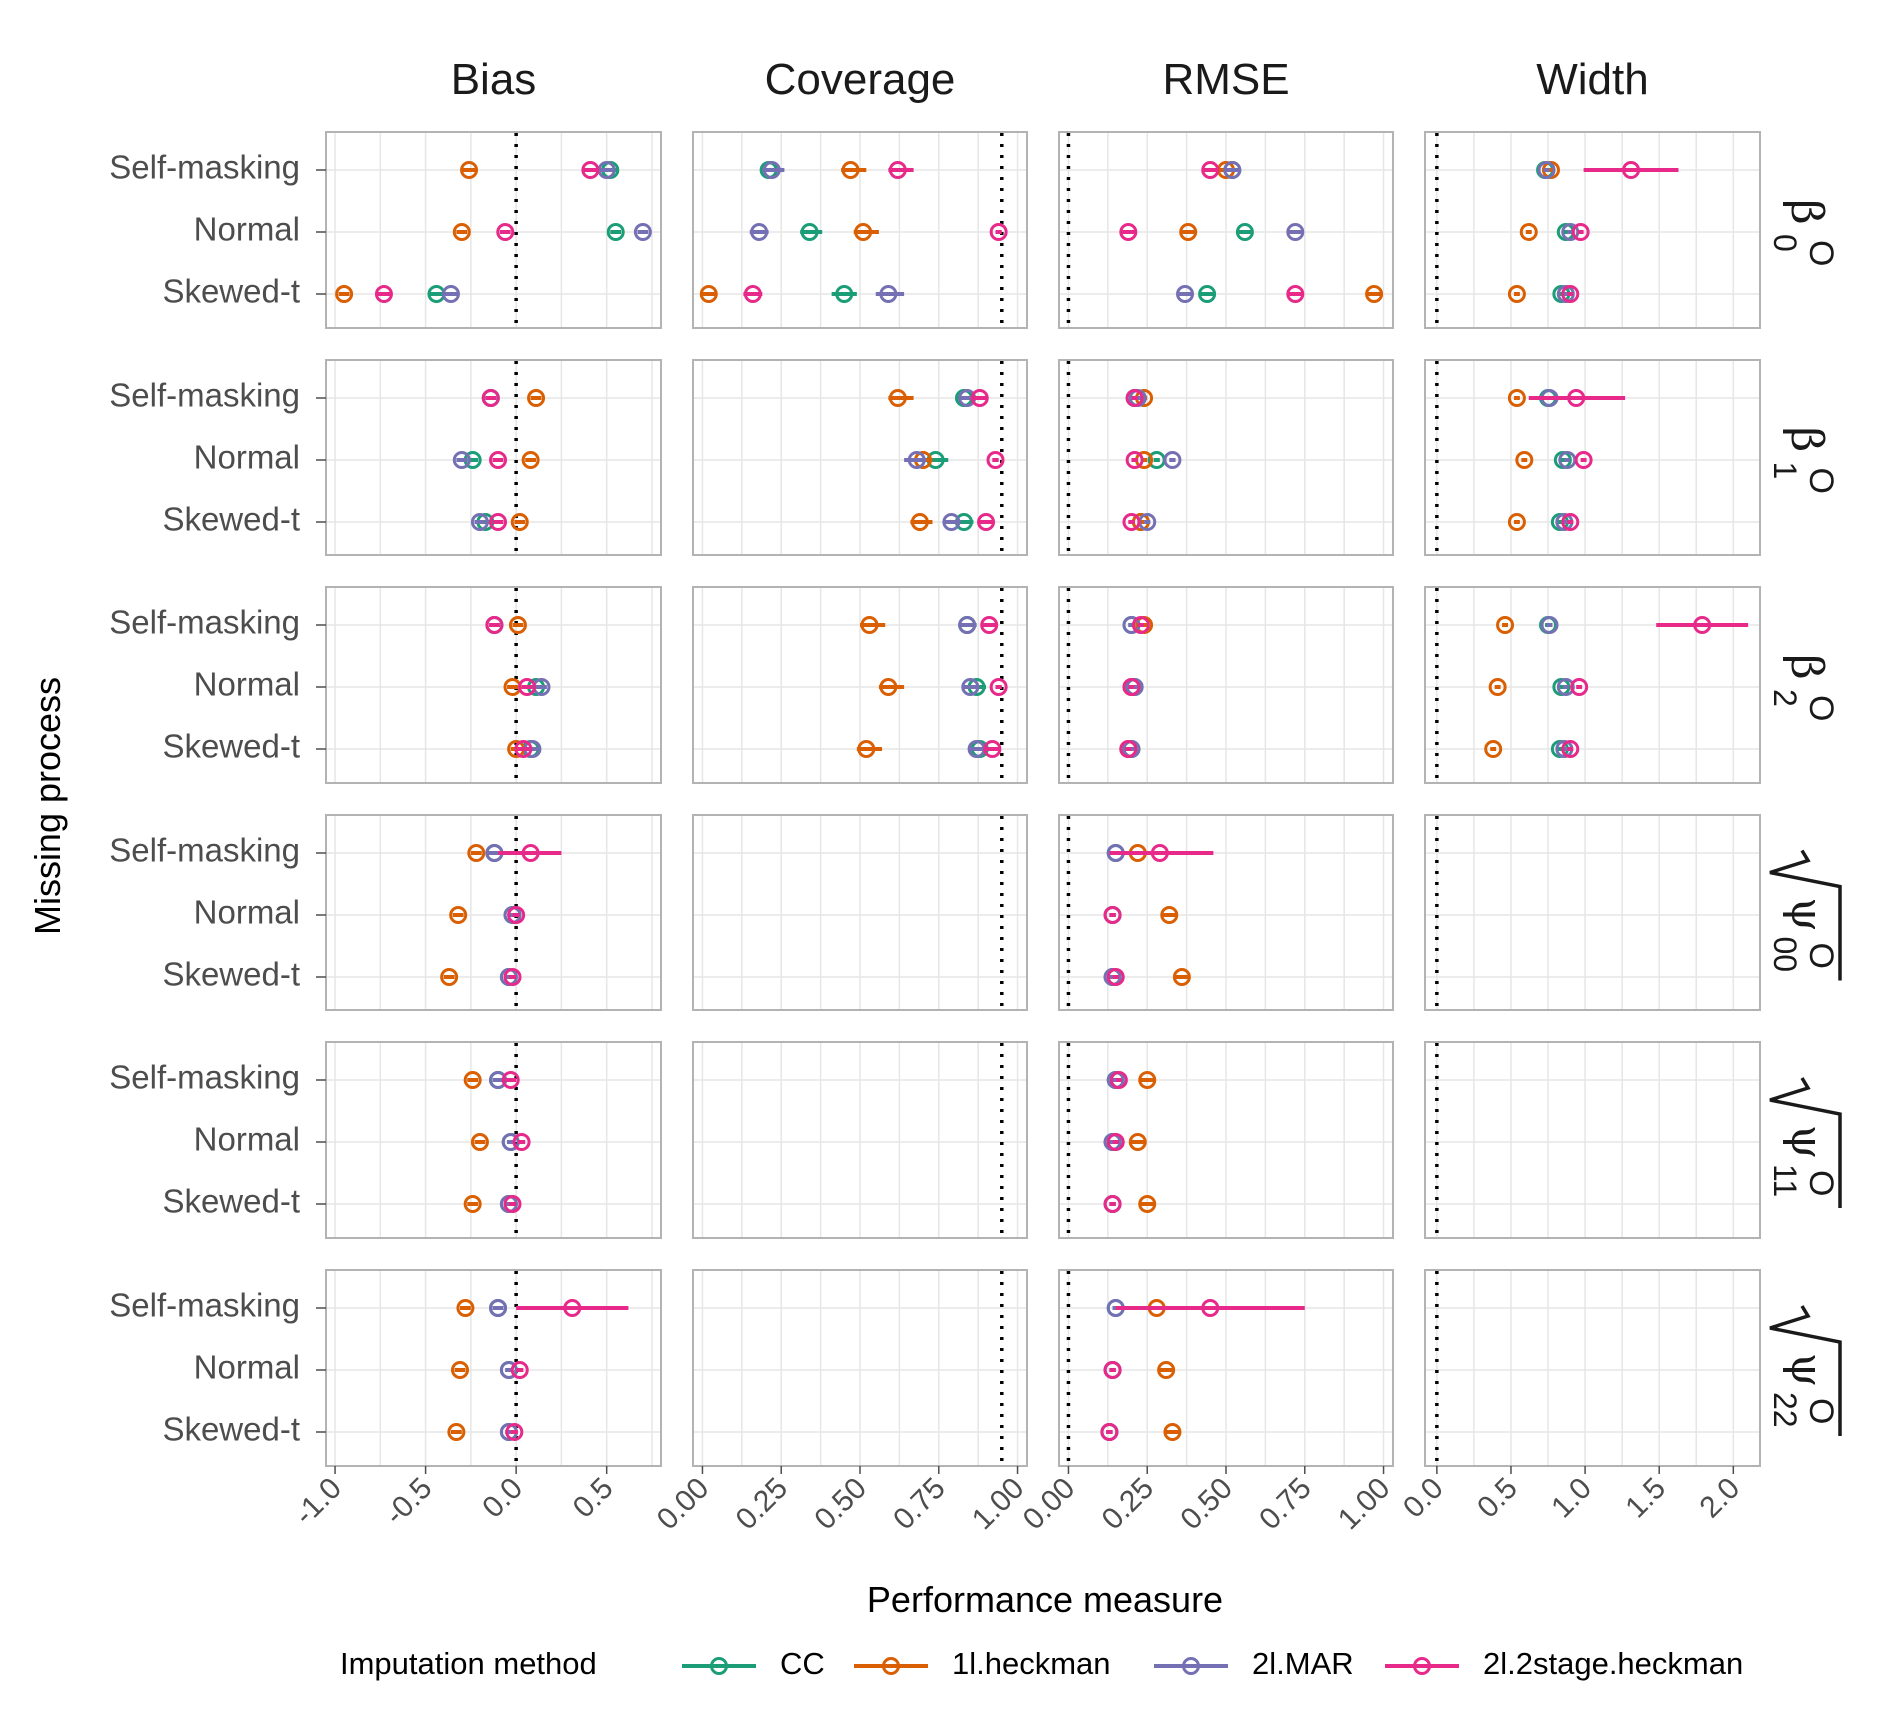 The height and width of the screenshot is (1727, 1900). Describe the element at coordinates (1785, 1180) in the screenshot. I see `strip-subscript: 11` at that location.